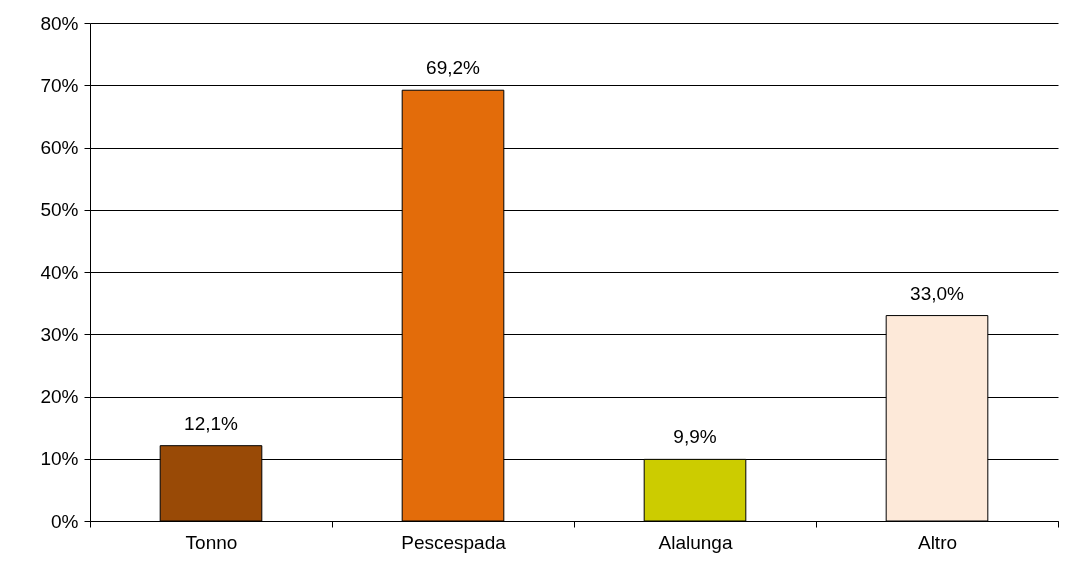 Image resolution: width=1074 pixels, height=567 pixels. What do you see at coordinates (695, 542) in the screenshot?
I see `x-tick-label: Alalunga` at bounding box center [695, 542].